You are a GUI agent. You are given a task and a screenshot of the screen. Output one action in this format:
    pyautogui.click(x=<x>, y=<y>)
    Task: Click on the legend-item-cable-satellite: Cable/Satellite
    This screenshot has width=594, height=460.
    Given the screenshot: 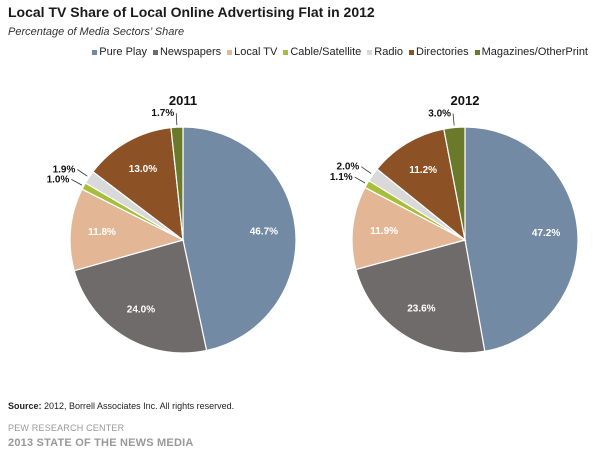 What is the action you would take?
    pyautogui.click(x=322, y=52)
    